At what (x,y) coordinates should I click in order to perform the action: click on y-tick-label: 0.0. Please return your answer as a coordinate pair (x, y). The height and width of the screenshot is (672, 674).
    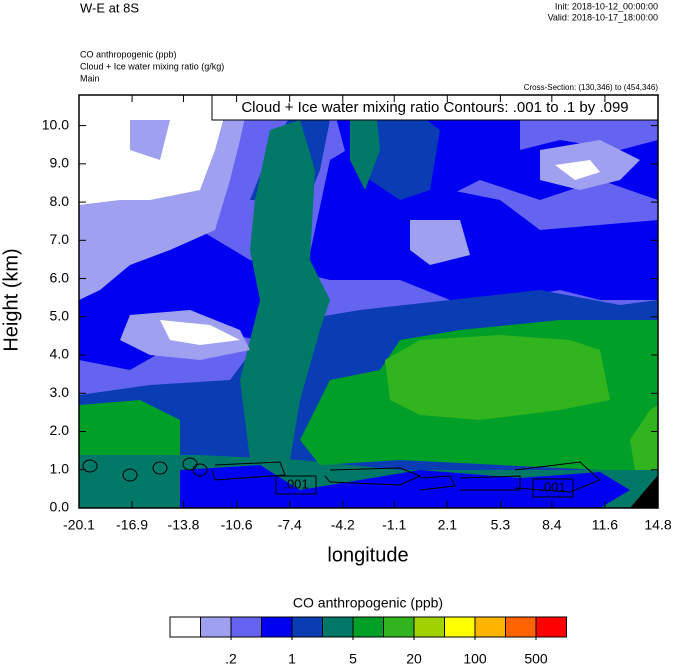
    Looking at the image, I should click on (60, 507).